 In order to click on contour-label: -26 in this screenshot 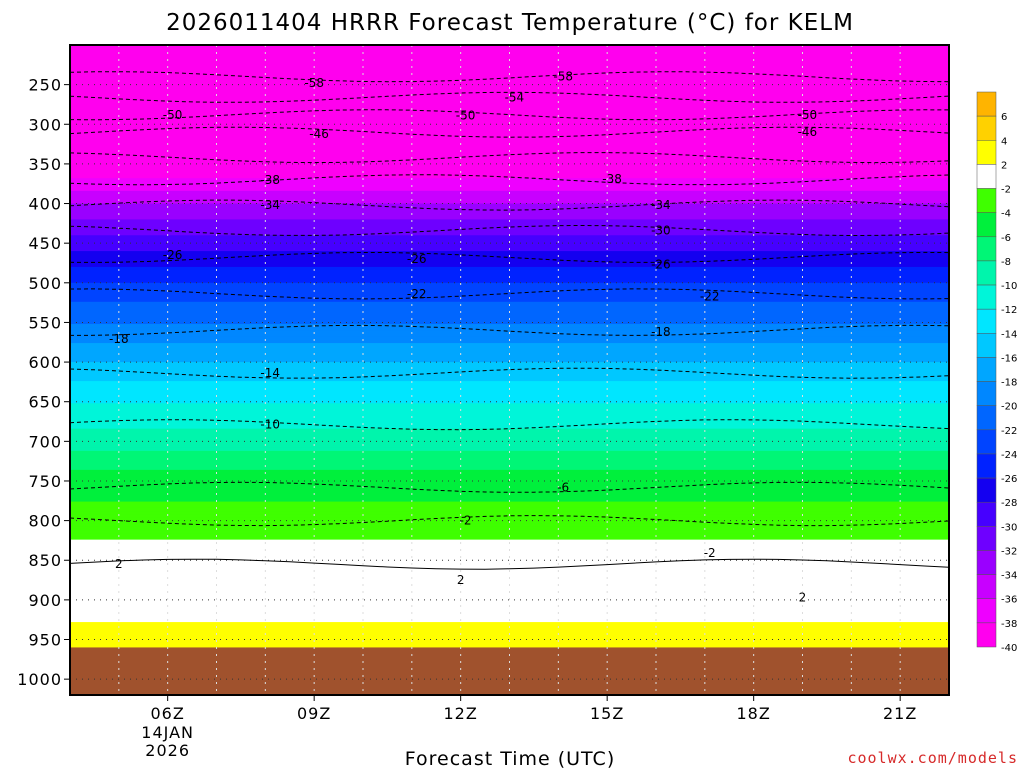, I will do `click(661, 265)`.